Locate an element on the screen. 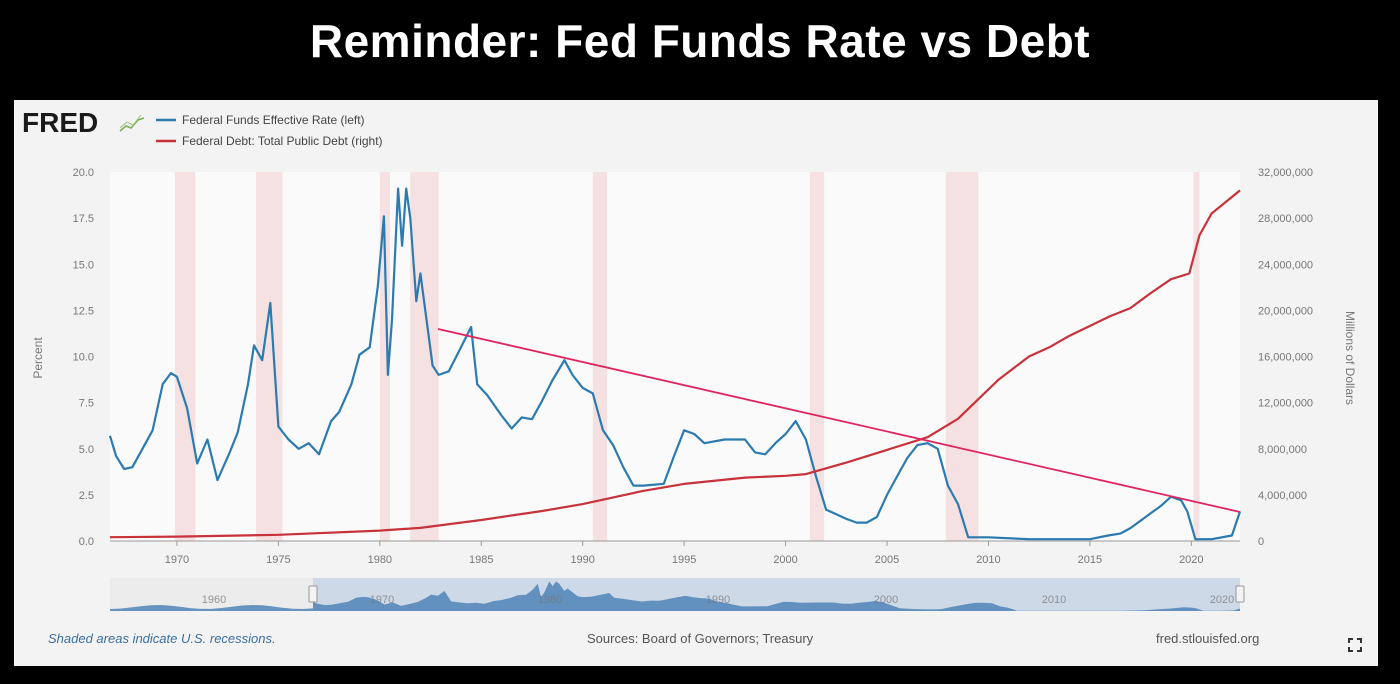 This screenshot has height=684, width=1400. sources-text: Sources: Board of Governors; Treasury is located at coordinates (700, 638).